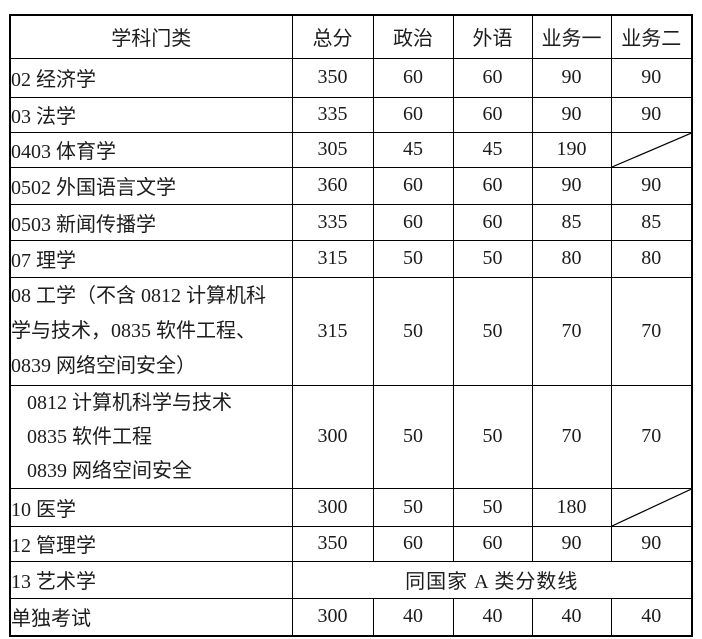 This screenshot has height=639, width=702. Describe the element at coordinates (651, 36) in the screenshot. I see `header-cell-business2: 业务二` at that location.